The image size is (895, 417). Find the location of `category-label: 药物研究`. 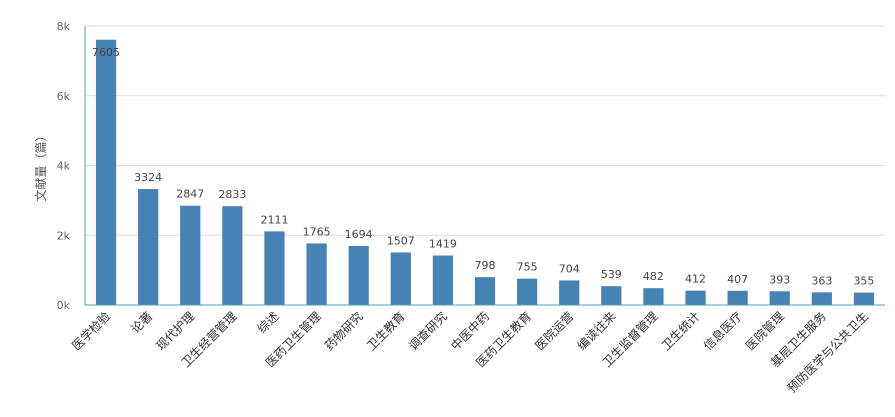

category-label: 药物研究 is located at coordinates (343, 331).